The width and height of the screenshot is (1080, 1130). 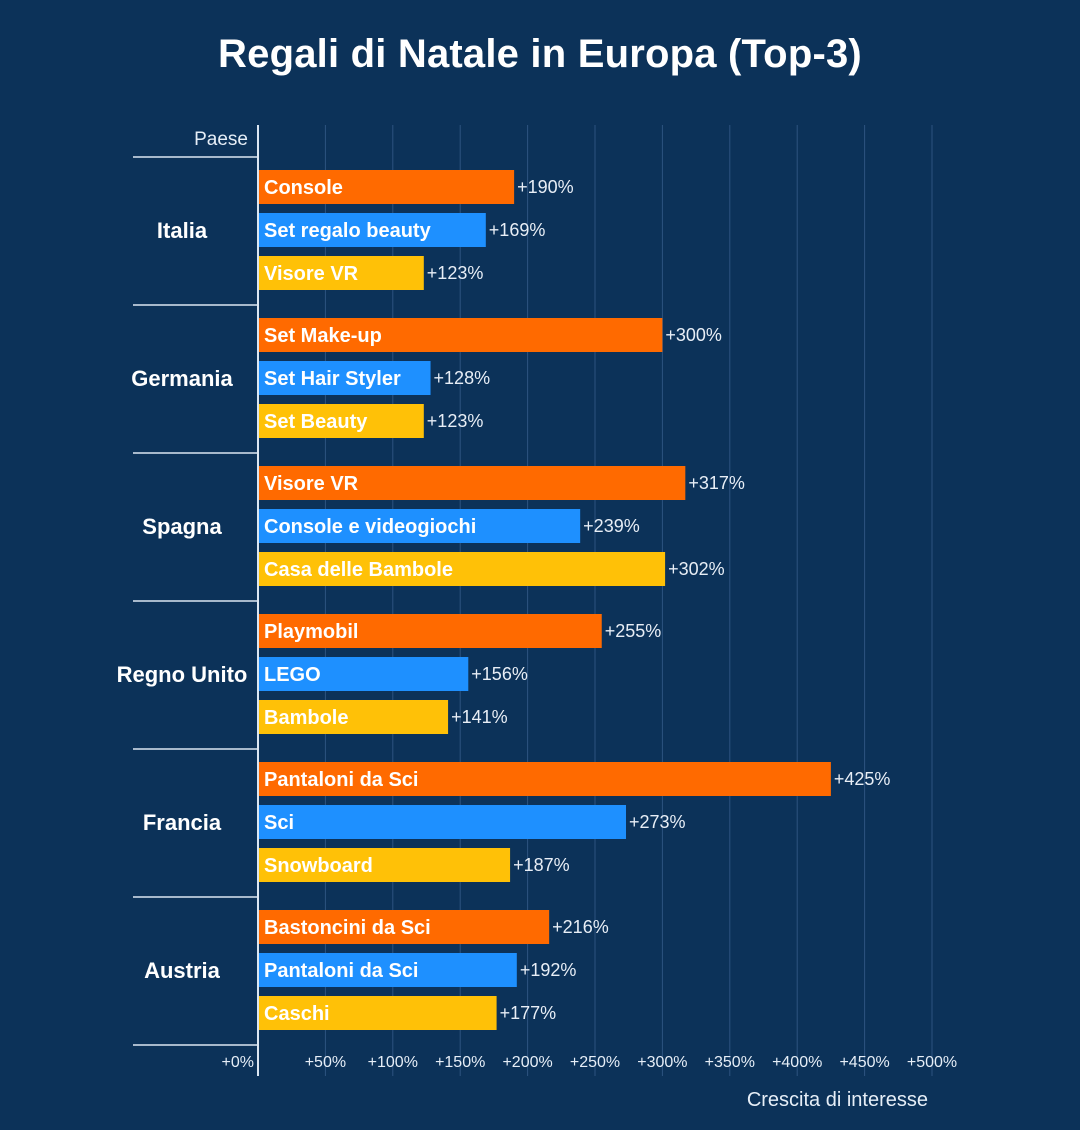 I want to click on value-label: +156%, so click(x=499, y=674).